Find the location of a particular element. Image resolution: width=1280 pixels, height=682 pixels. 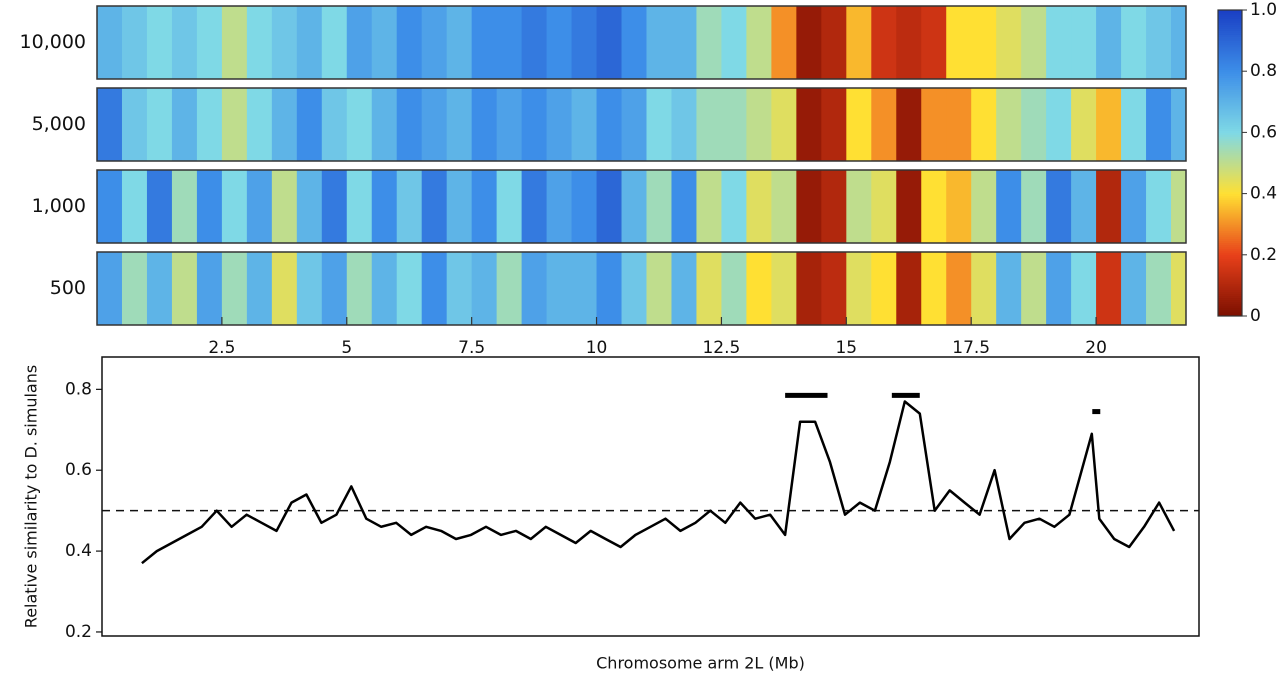

y-tick-label: 0.6 is located at coordinates (78, 470).